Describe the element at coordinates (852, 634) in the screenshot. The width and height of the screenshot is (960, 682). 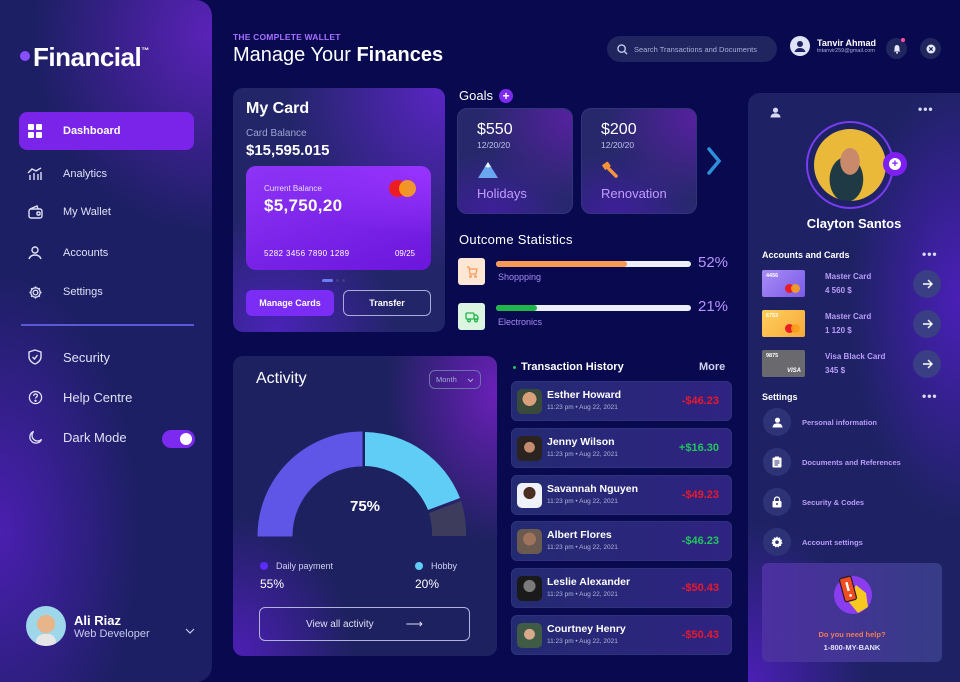
I see `help-question: Do you need help?` at that location.